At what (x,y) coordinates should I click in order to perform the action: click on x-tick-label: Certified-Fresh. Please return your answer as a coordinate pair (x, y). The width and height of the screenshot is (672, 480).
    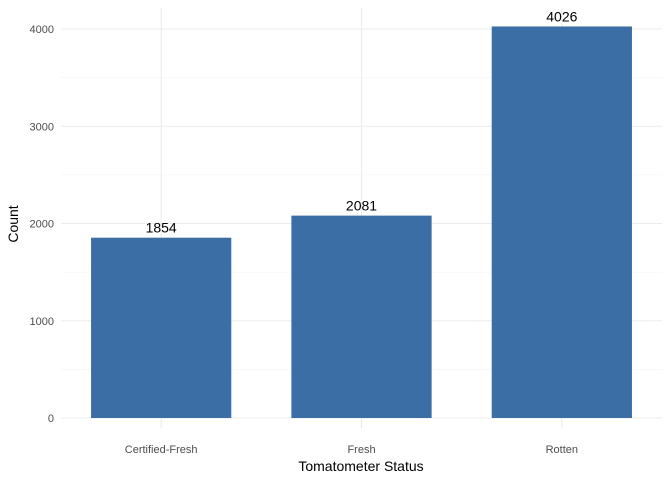
    Looking at the image, I should click on (161, 450).